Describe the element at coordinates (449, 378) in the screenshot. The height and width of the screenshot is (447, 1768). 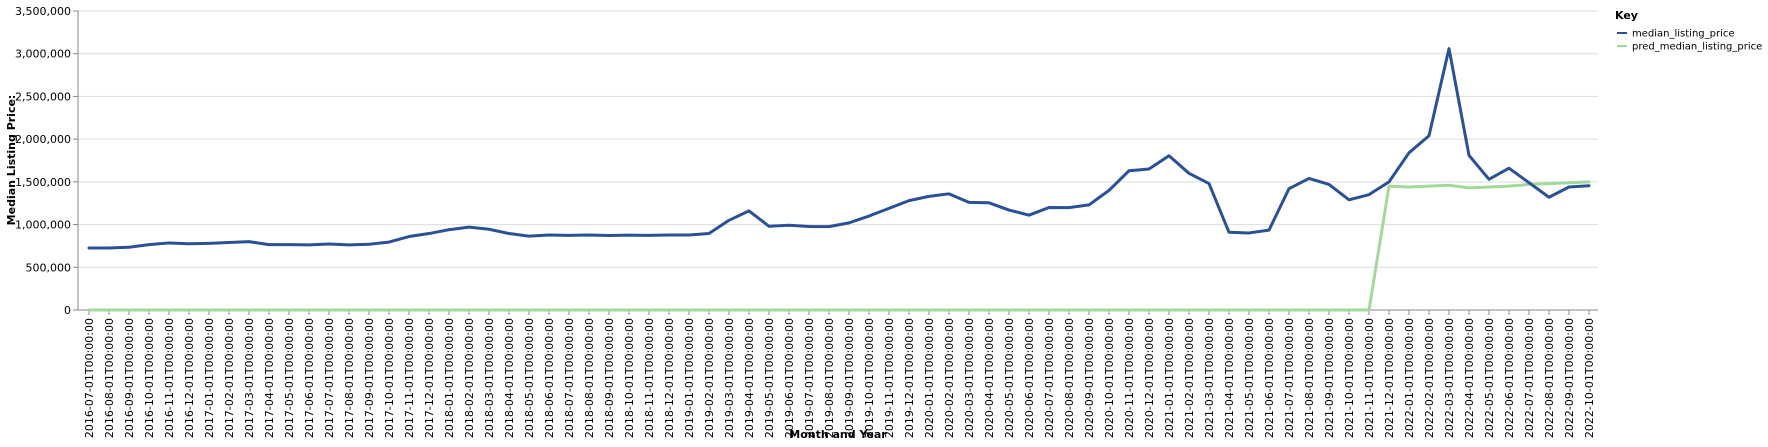
I see `x-tick-label: 2018-01-01T00:00:00` at that location.